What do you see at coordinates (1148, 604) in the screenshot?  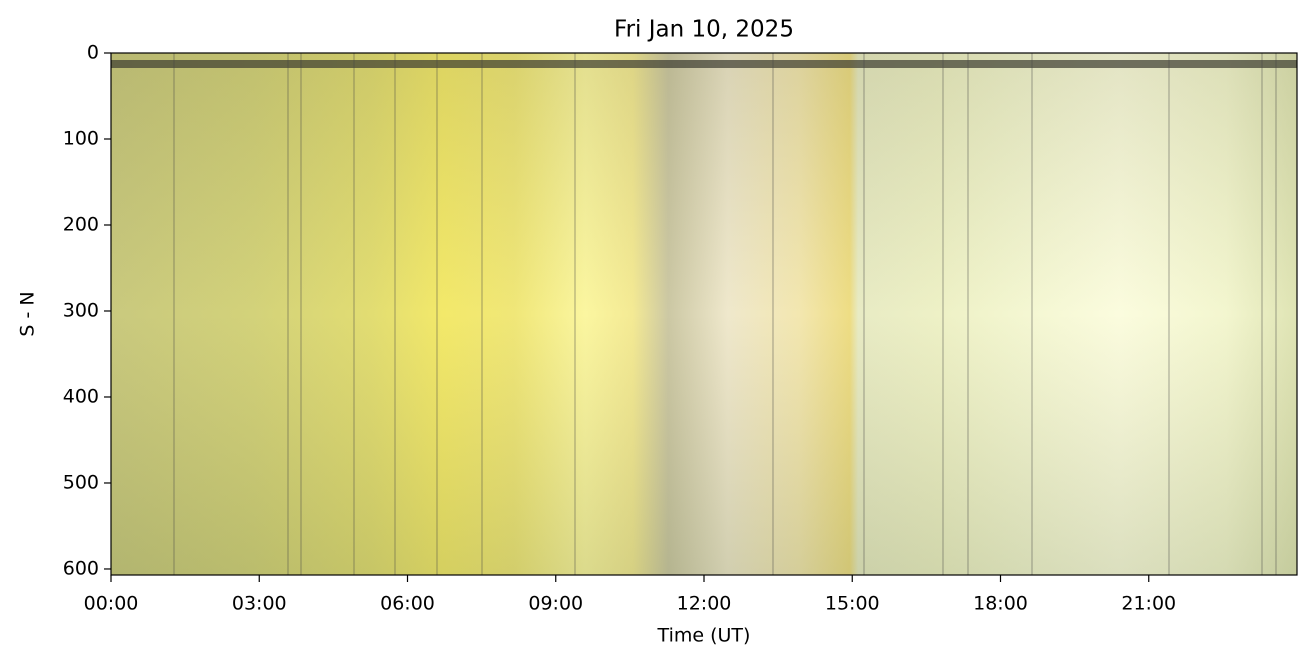 I see `x-tick-label: 21:00` at bounding box center [1148, 604].